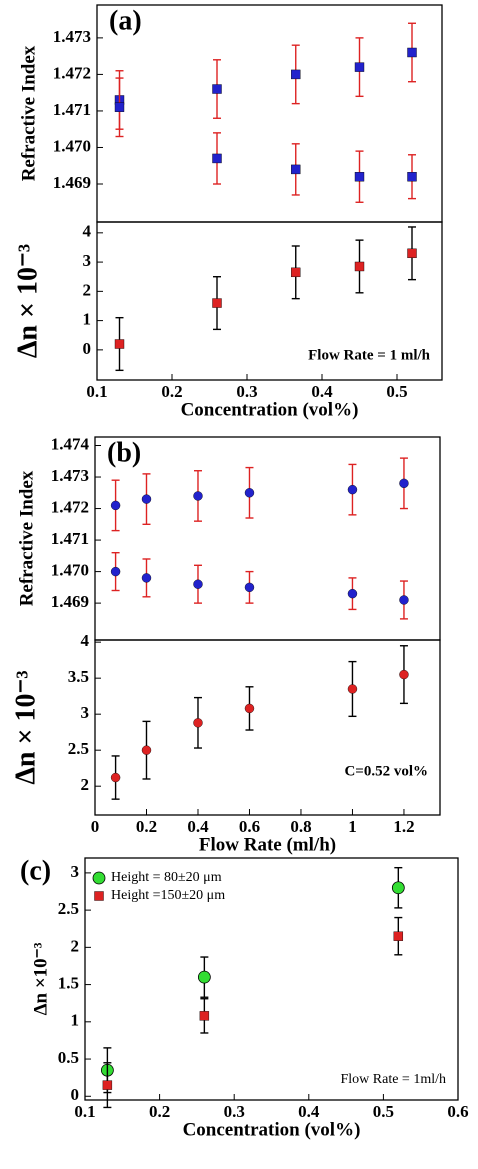 This screenshot has width=478, height=1169. I want to click on legend-label: Height =150±20 μm, so click(168, 895).